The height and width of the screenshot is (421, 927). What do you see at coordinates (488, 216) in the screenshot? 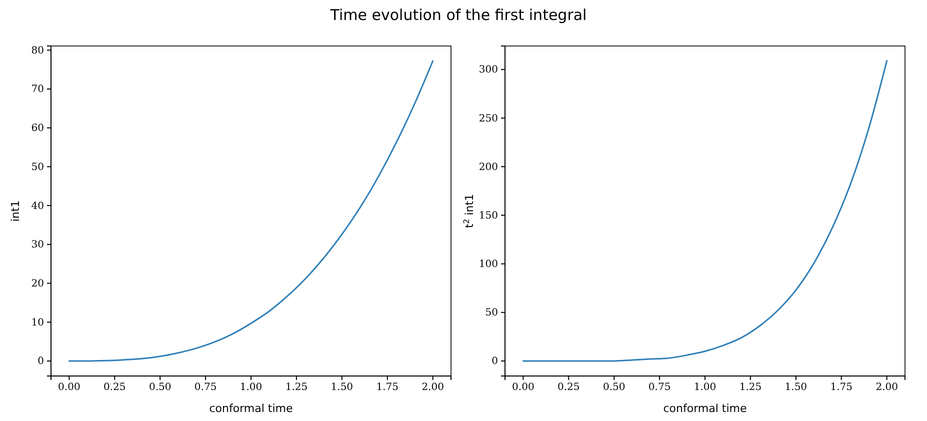
I see `y-tick-label: 150` at bounding box center [488, 216].